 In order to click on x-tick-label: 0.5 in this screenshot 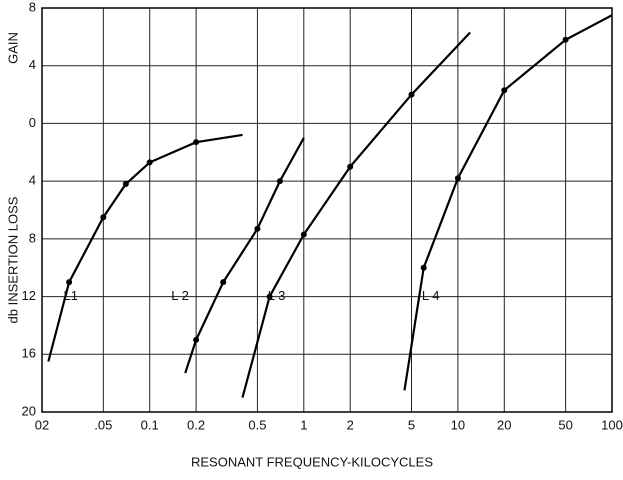, I will do `click(257, 424)`.